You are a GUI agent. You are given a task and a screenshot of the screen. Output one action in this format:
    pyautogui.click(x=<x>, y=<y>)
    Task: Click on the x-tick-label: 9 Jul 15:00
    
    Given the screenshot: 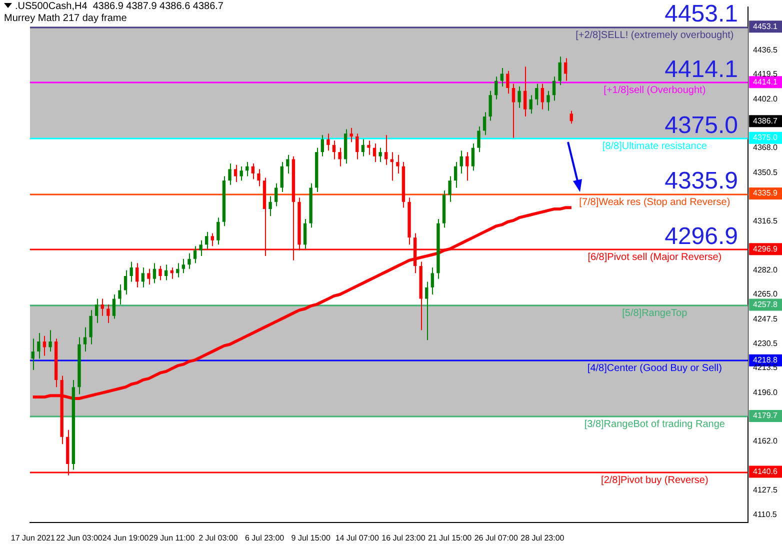 What is the action you would take?
    pyautogui.click(x=311, y=537)
    